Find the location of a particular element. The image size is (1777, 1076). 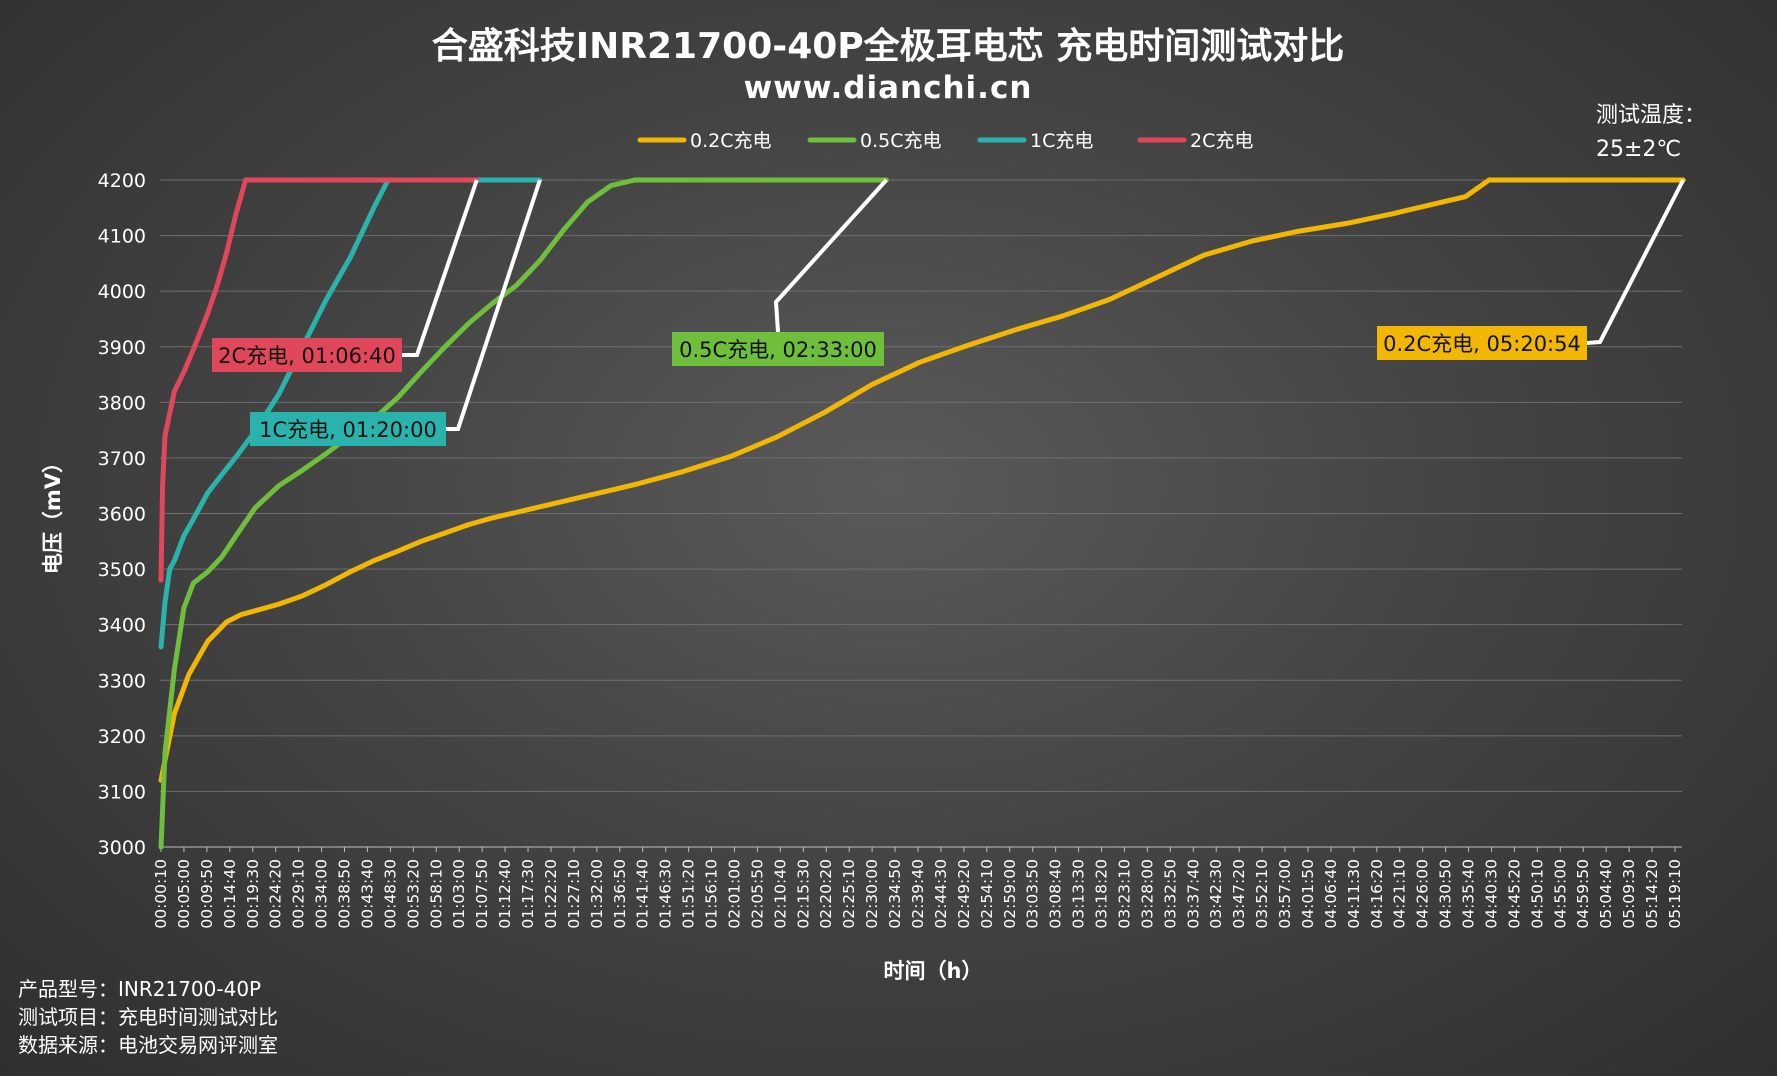

x-tick-label: 02:44:30 is located at coordinates (941, 894).